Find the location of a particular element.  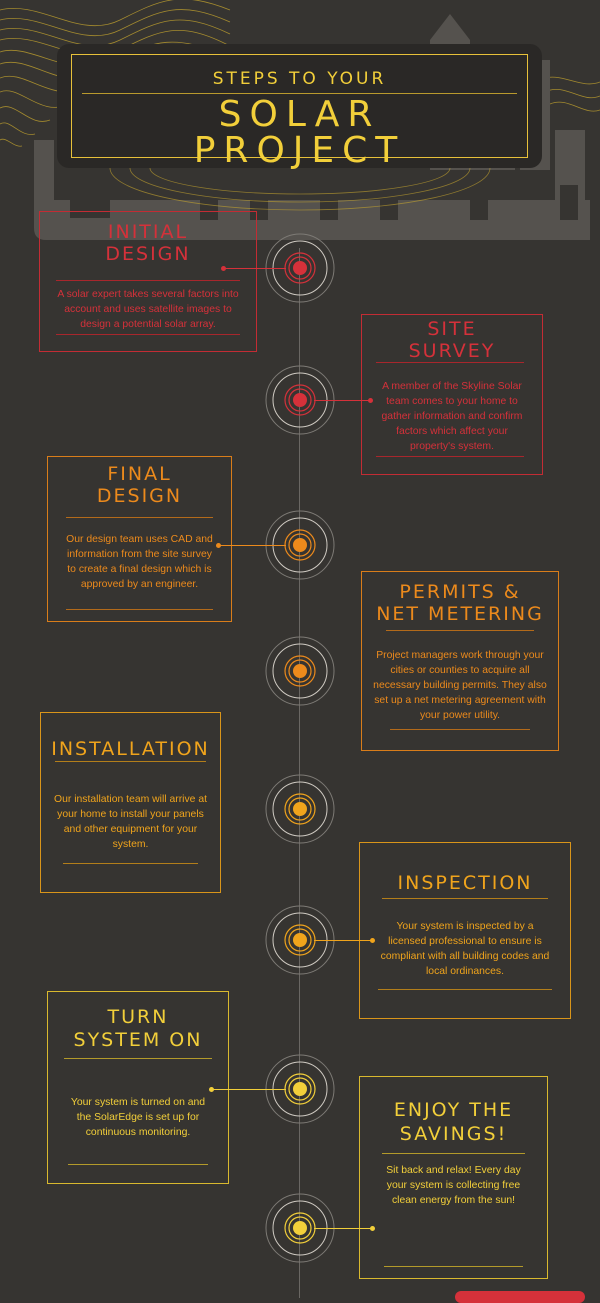

timeline-line is located at coordinates (299, 773).